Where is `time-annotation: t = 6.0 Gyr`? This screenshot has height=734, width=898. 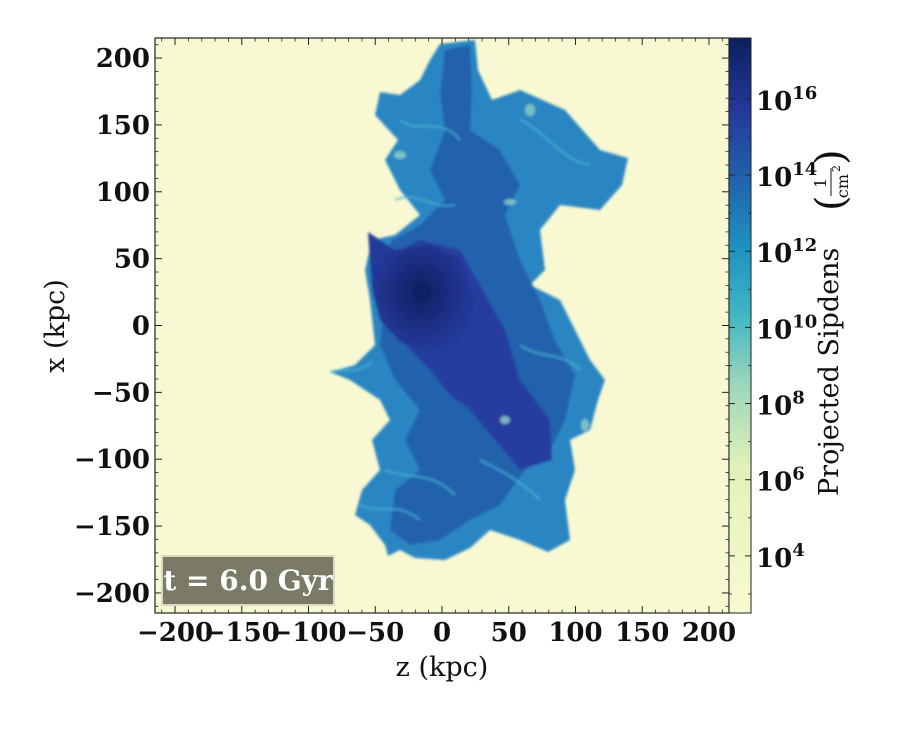 time-annotation: t = 6.0 Gyr is located at coordinates (248, 580).